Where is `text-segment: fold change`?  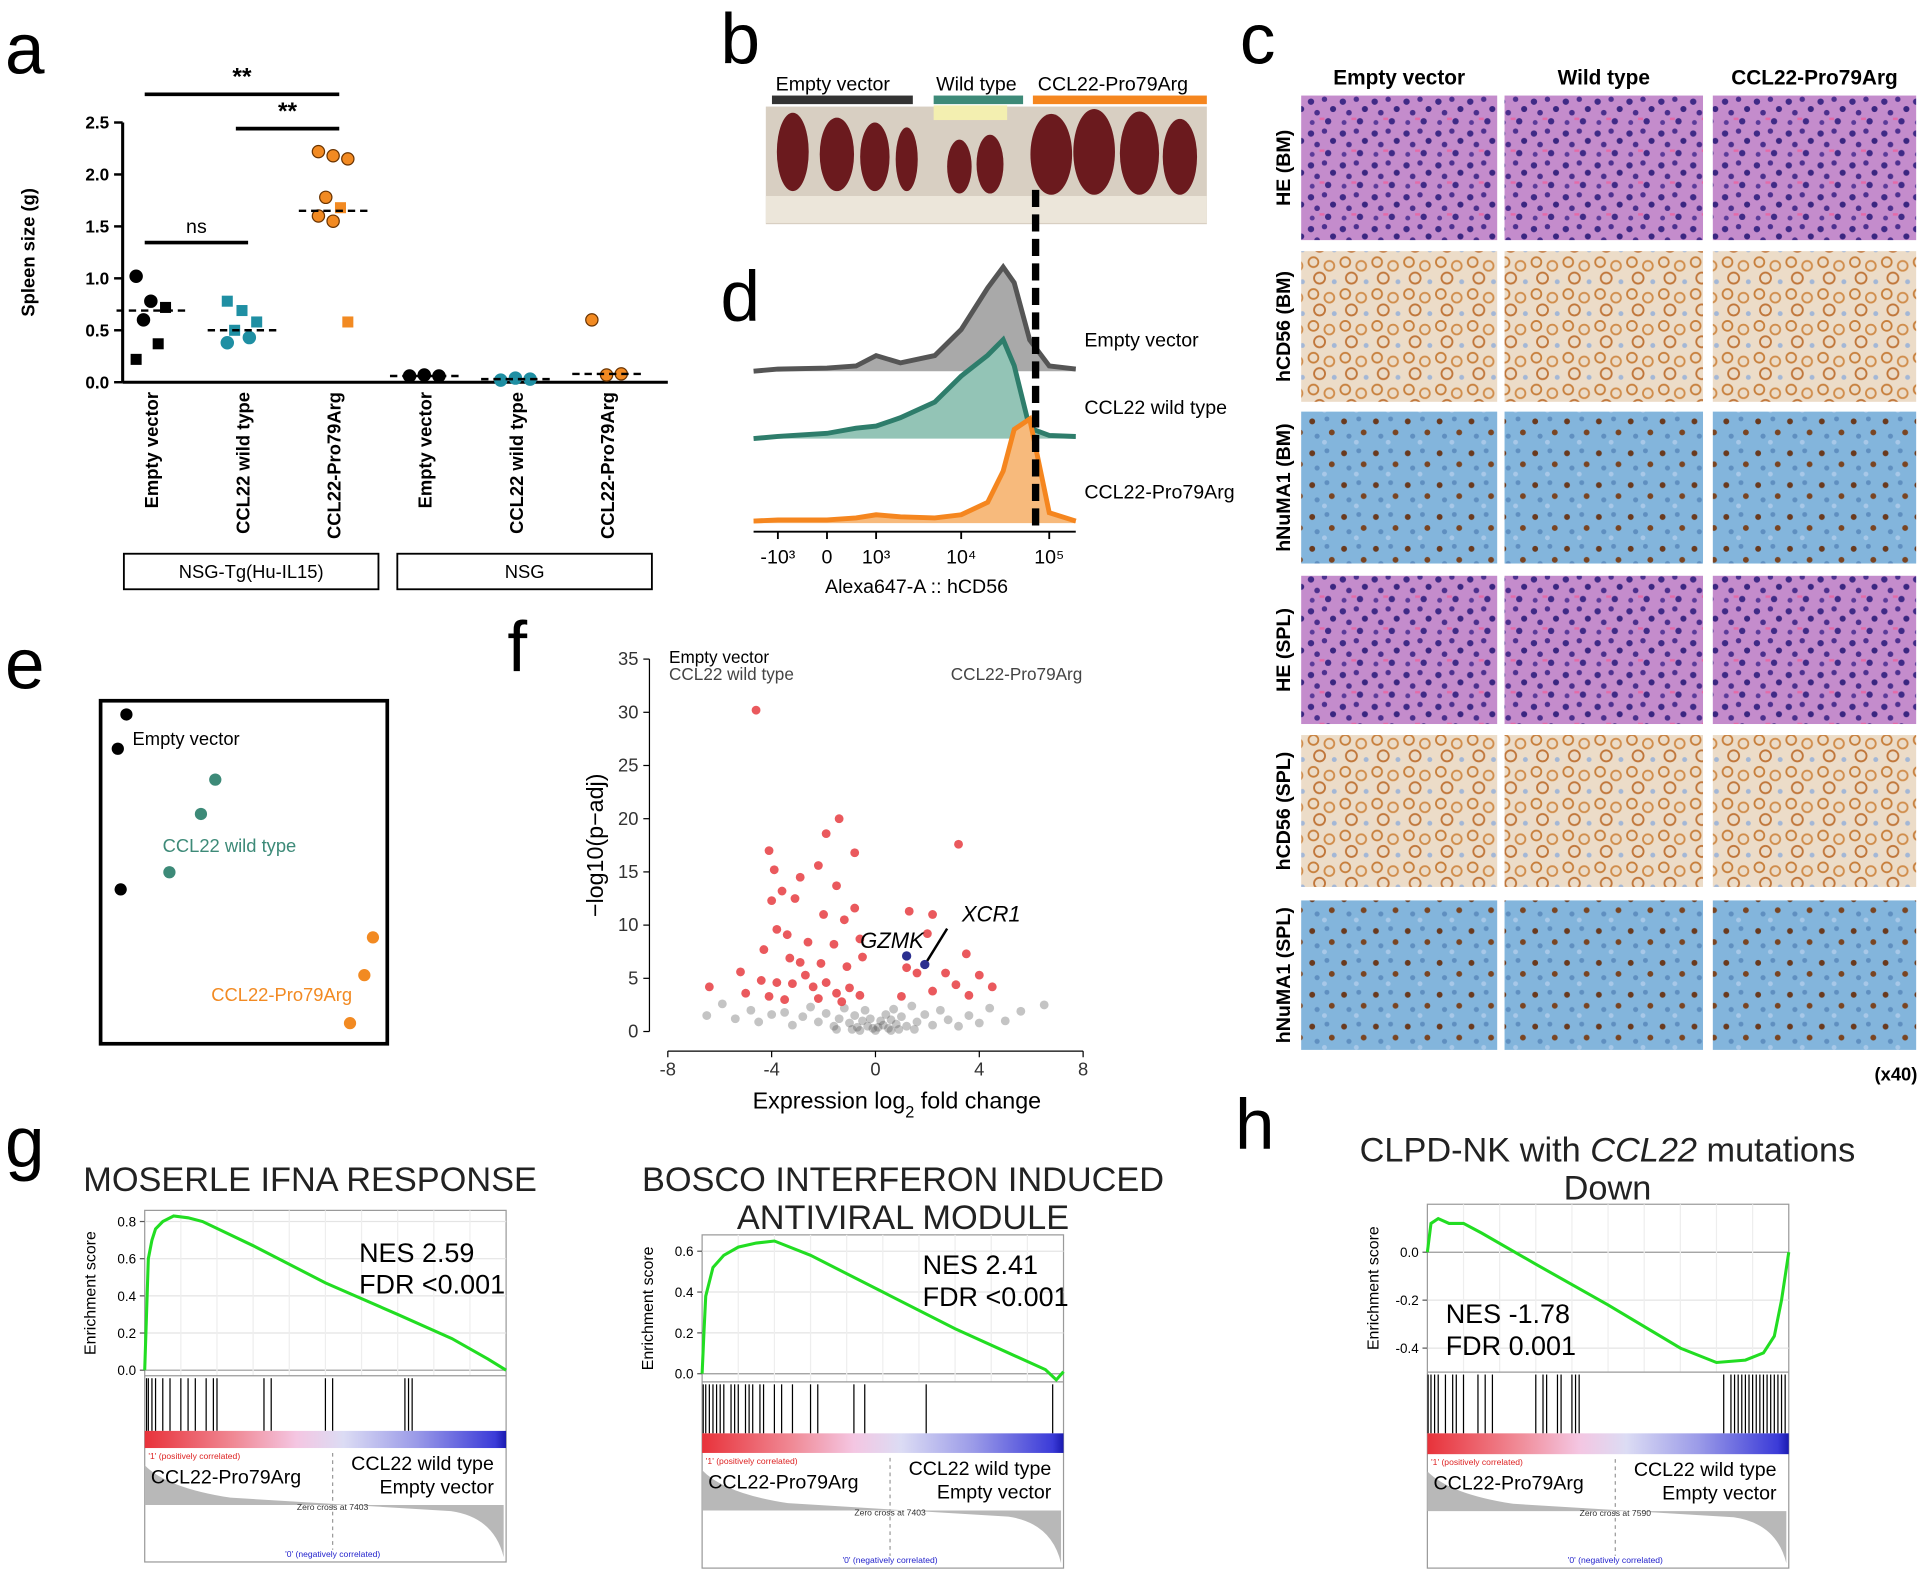
text-segment: fold change is located at coordinates (977, 1101).